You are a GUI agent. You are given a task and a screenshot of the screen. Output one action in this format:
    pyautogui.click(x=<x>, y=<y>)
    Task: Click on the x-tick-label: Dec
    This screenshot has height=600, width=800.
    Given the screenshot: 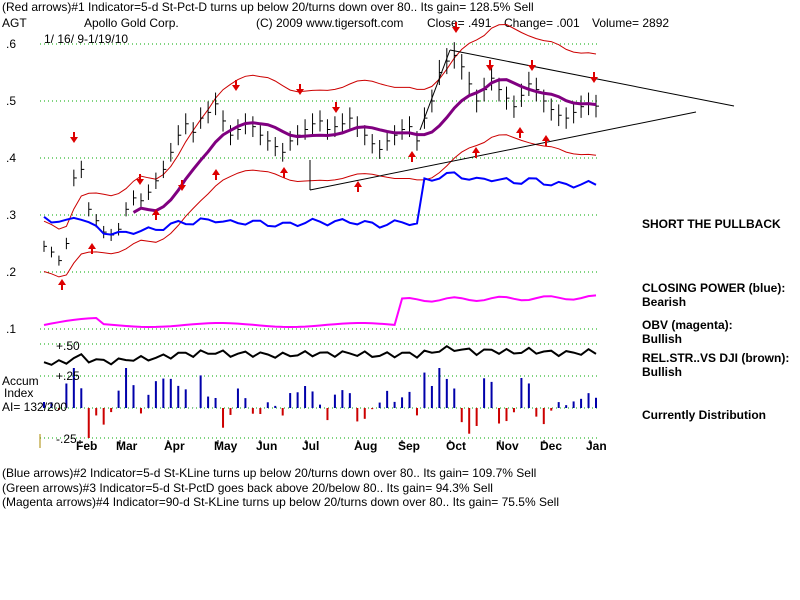 What is the action you would take?
    pyautogui.click(x=551, y=446)
    